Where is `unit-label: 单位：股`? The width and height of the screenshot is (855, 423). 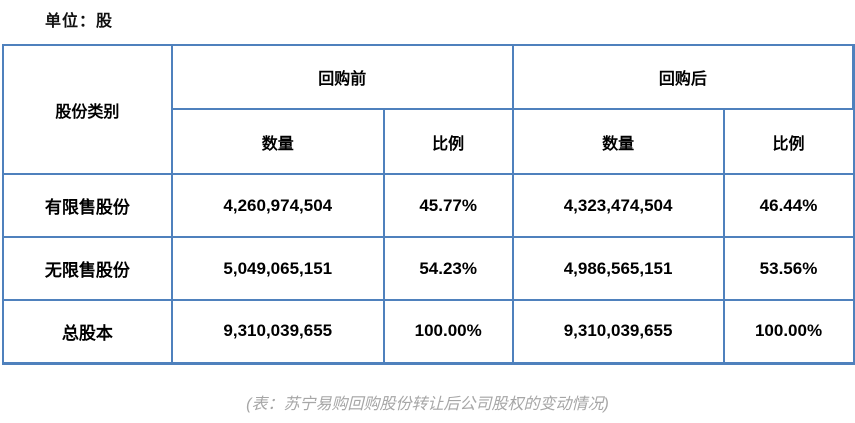
unit-label: 单位：股 is located at coordinates (79, 21).